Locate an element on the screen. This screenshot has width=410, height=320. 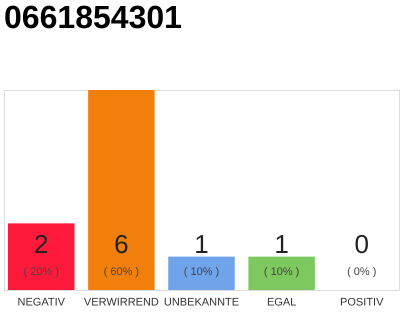
x-tick-label: UNBEKANNTE is located at coordinates (202, 302).